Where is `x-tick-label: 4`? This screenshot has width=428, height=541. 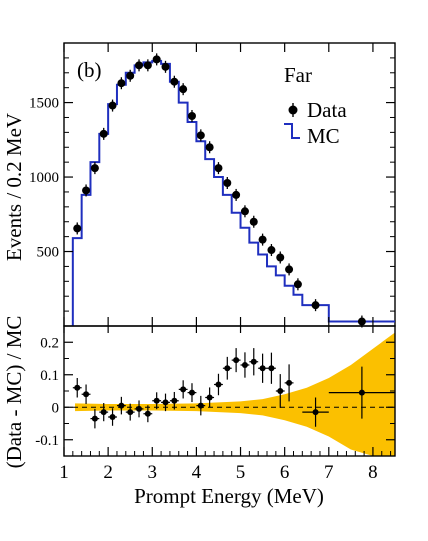
x-tick-label: 4 is located at coordinates (197, 472).